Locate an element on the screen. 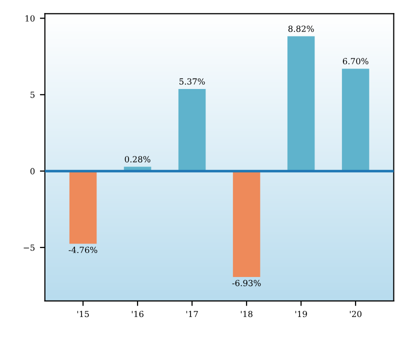 The image size is (408, 342). y-tick-label: 5 is located at coordinates (32, 95).